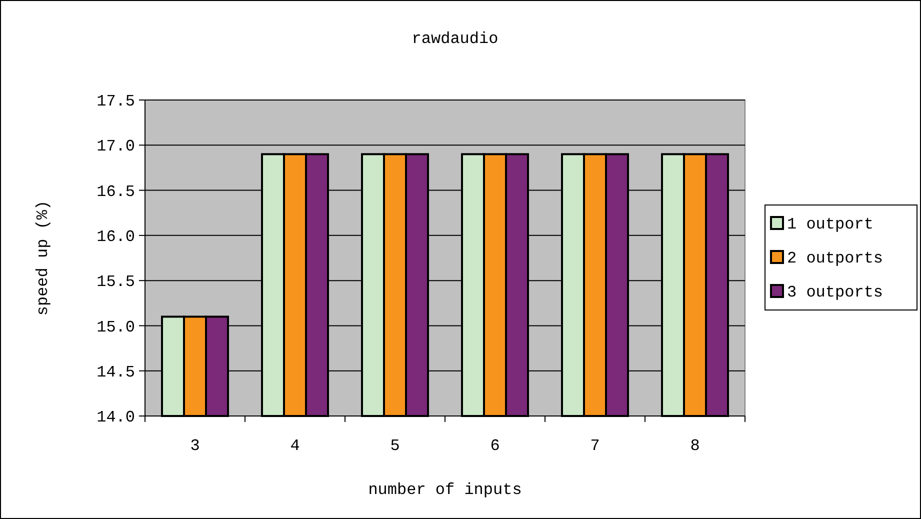  What do you see at coordinates (835, 293) in the screenshot?
I see `legend-label: 3 outports` at bounding box center [835, 293].